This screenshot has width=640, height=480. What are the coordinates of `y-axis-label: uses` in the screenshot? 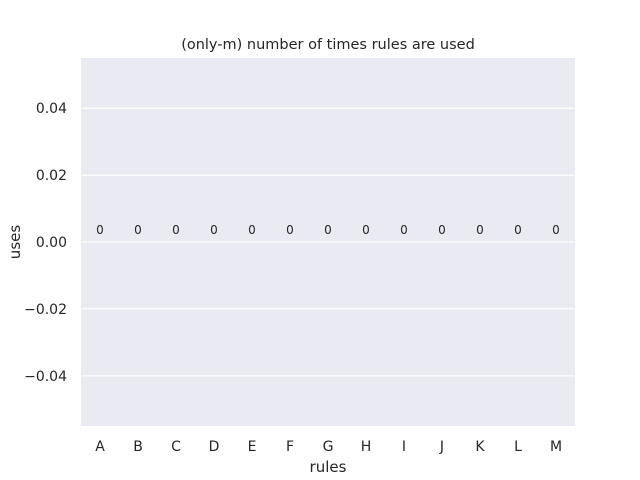 It's located at (15, 242).